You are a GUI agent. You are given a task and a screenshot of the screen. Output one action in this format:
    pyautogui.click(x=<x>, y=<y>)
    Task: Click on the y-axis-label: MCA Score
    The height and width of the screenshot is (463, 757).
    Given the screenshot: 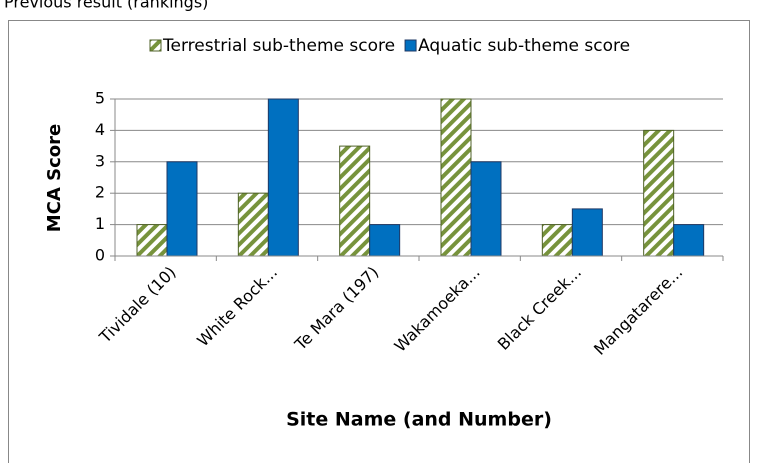 What is the action you would take?
    pyautogui.click(x=54, y=178)
    